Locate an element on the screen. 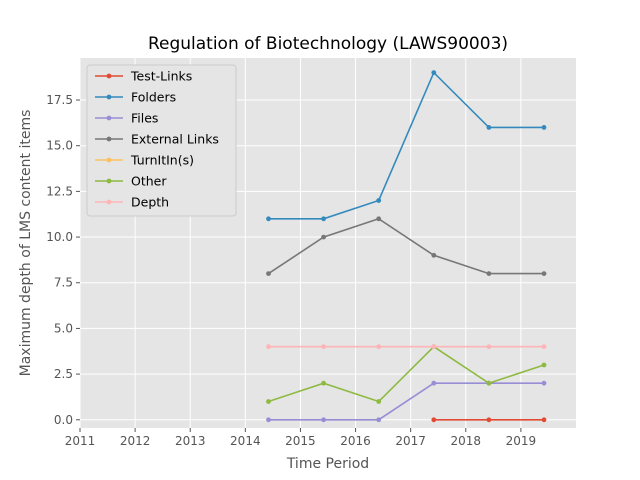 The height and width of the screenshot is (480, 640). series-line-other is located at coordinates (406, 374).